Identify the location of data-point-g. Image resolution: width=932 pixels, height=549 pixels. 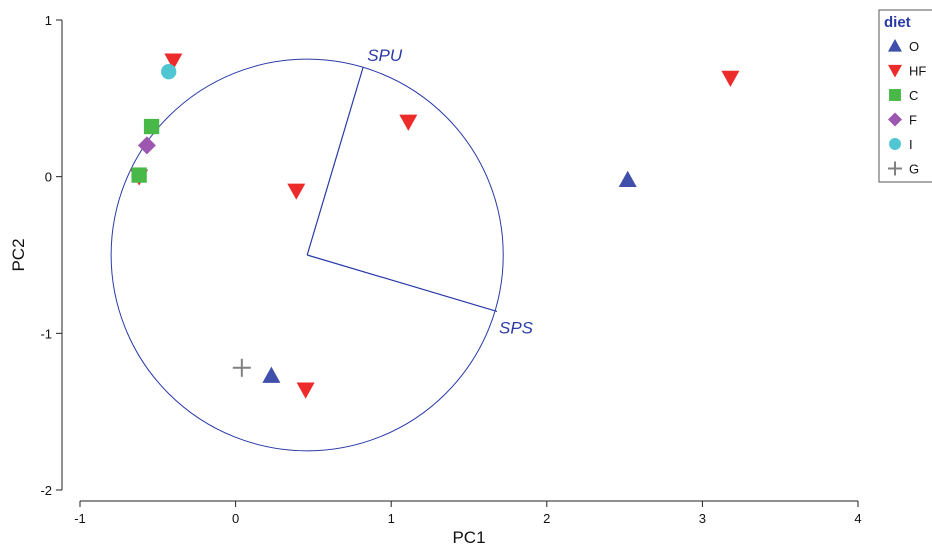
(241, 367).